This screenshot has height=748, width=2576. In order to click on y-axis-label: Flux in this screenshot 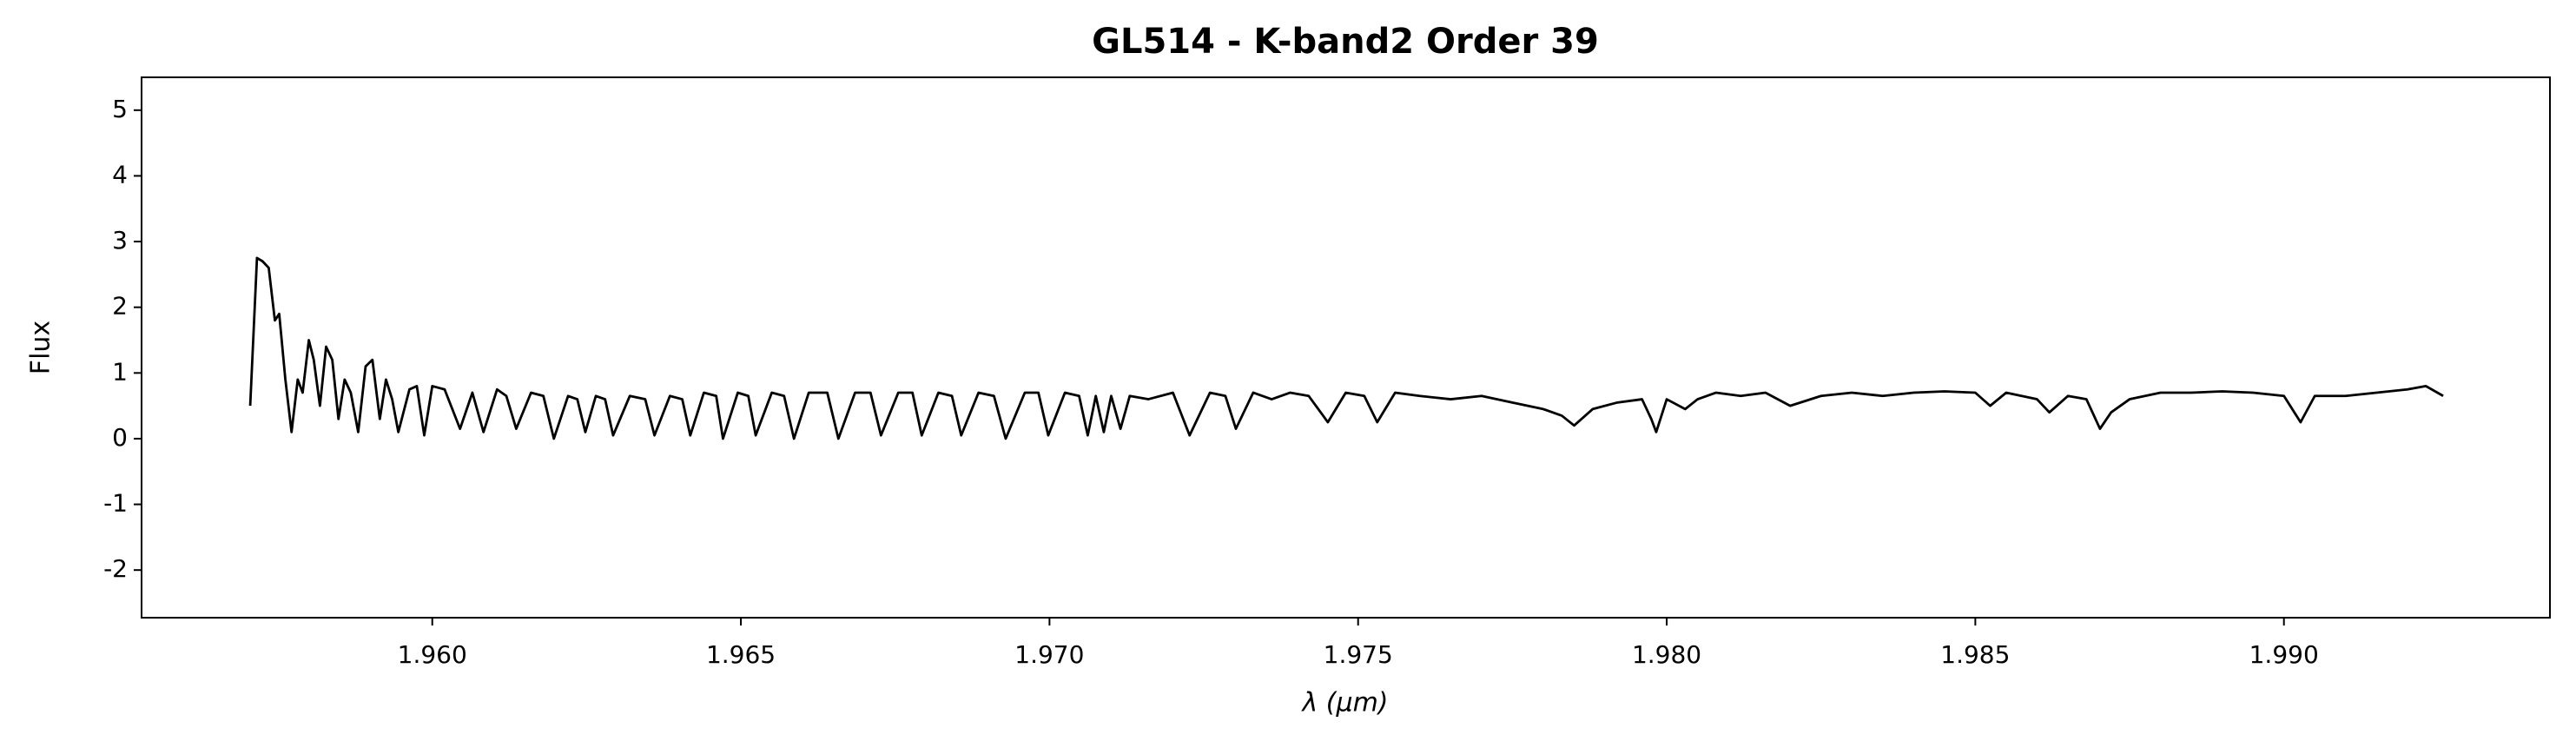, I will do `click(41, 347)`.